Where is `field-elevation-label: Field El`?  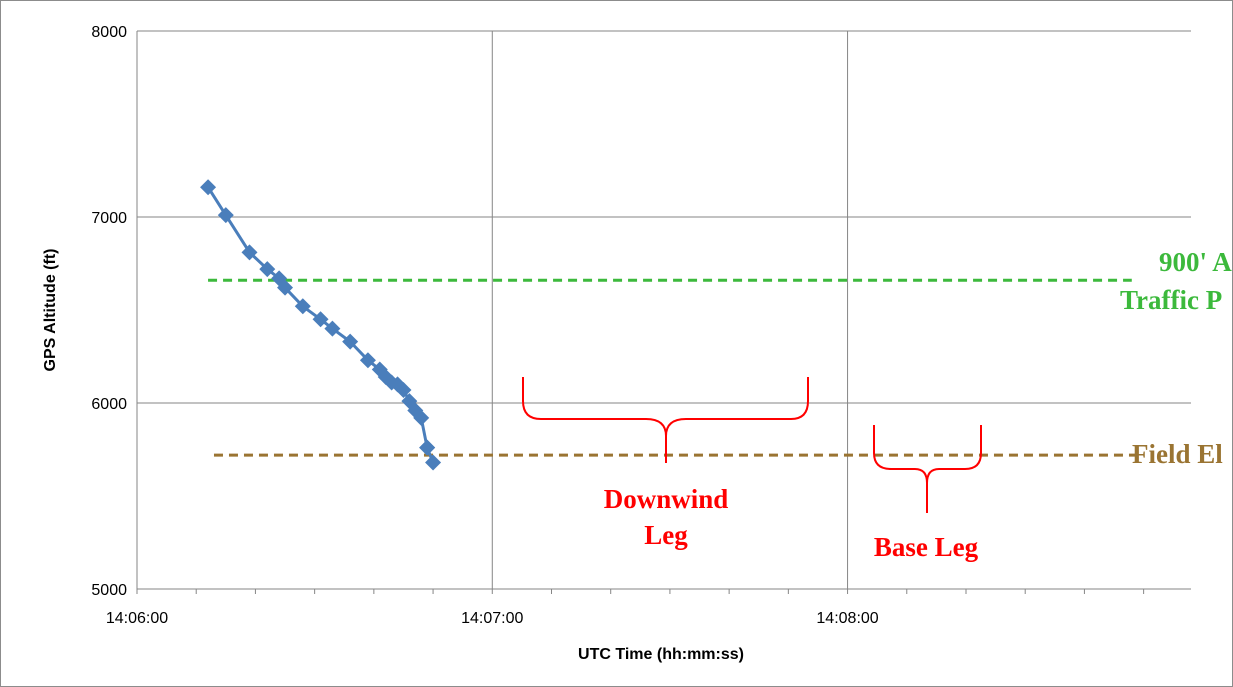
field-elevation-label: Field El is located at coordinates (1177, 454).